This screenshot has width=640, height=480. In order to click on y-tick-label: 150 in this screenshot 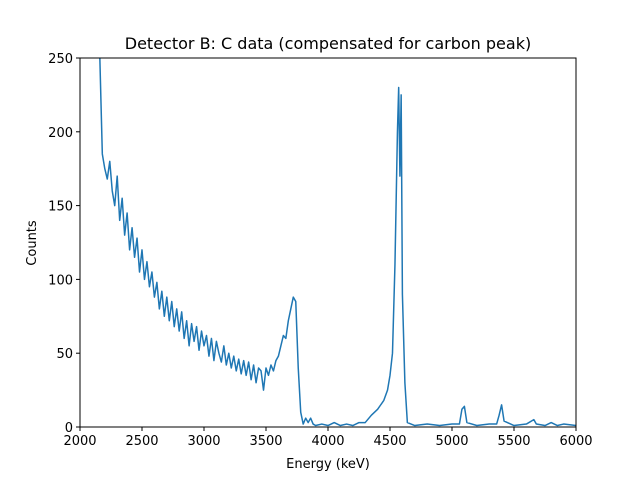, I will do `click(60, 207)`.